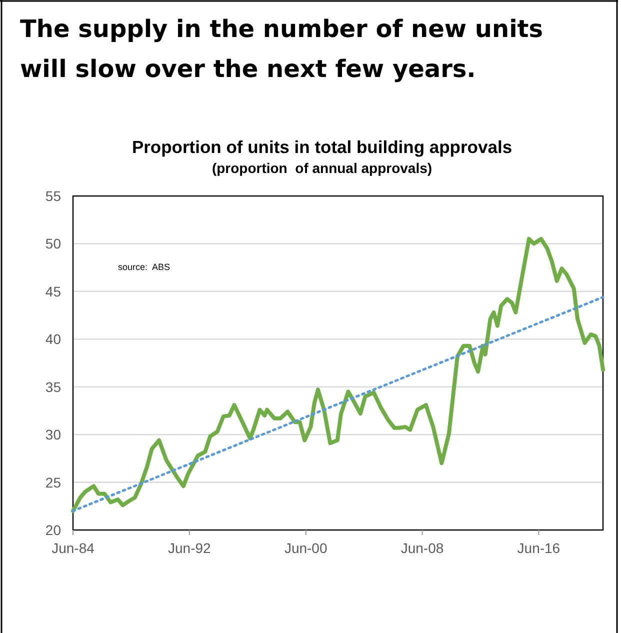 Image resolution: width=621 pixels, height=633 pixels. What do you see at coordinates (53, 339) in the screenshot?
I see `y-tick-label: 40` at bounding box center [53, 339].